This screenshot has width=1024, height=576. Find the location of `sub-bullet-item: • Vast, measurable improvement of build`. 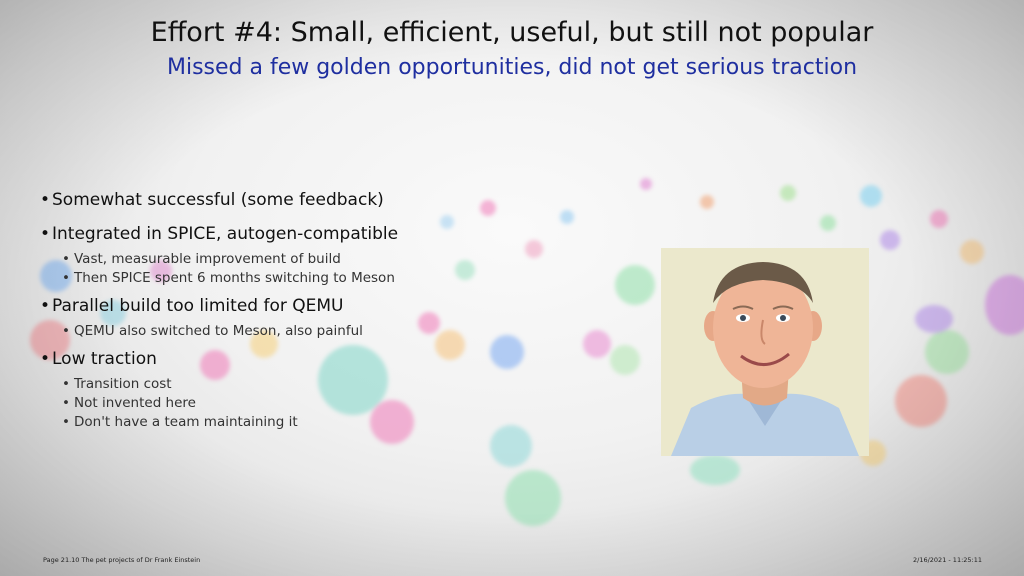

sub-bullet-item: • Vast, measurable improvement of build is located at coordinates (201, 259).